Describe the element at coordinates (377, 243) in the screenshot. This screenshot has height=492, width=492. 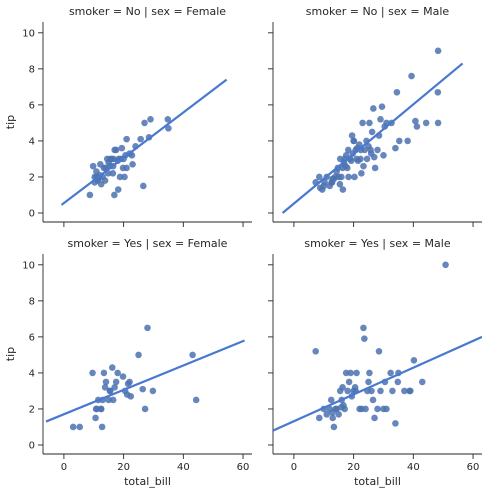
I see `panel-title: smoker = Yes | sex = Male` at that location.